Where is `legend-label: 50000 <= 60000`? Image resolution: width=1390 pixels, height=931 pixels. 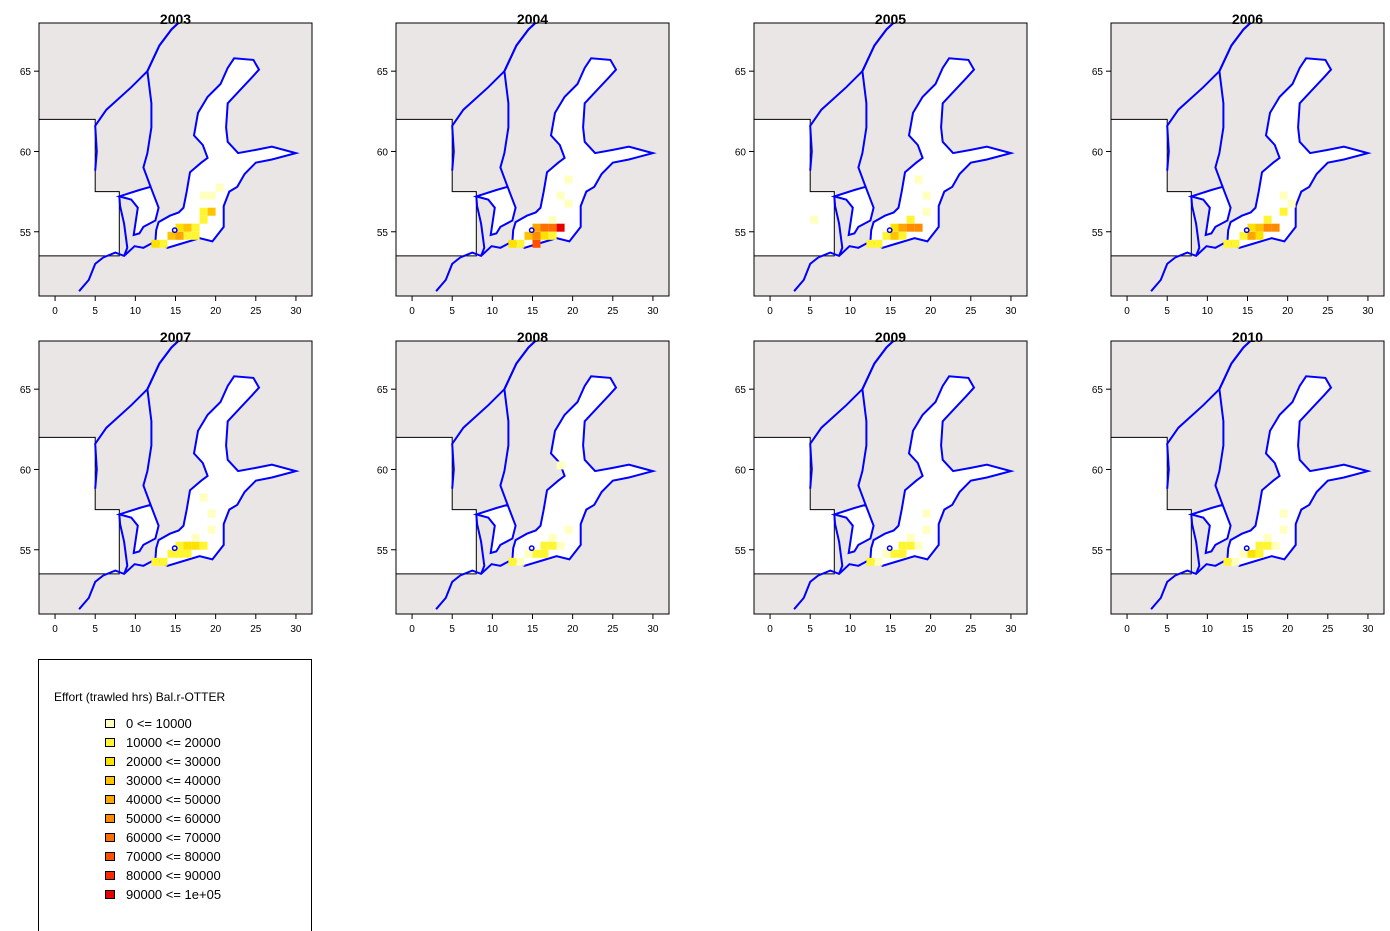 legend-label: 50000 <= 60000 is located at coordinates (173, 818).